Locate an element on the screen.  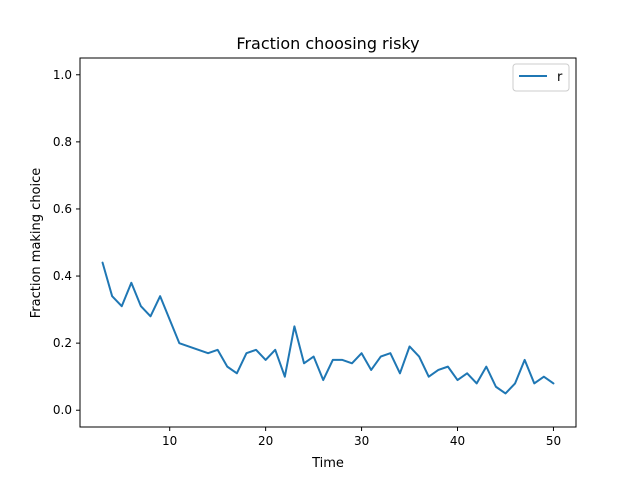
x-axis-label: Time is located at coordinates (327, 463).